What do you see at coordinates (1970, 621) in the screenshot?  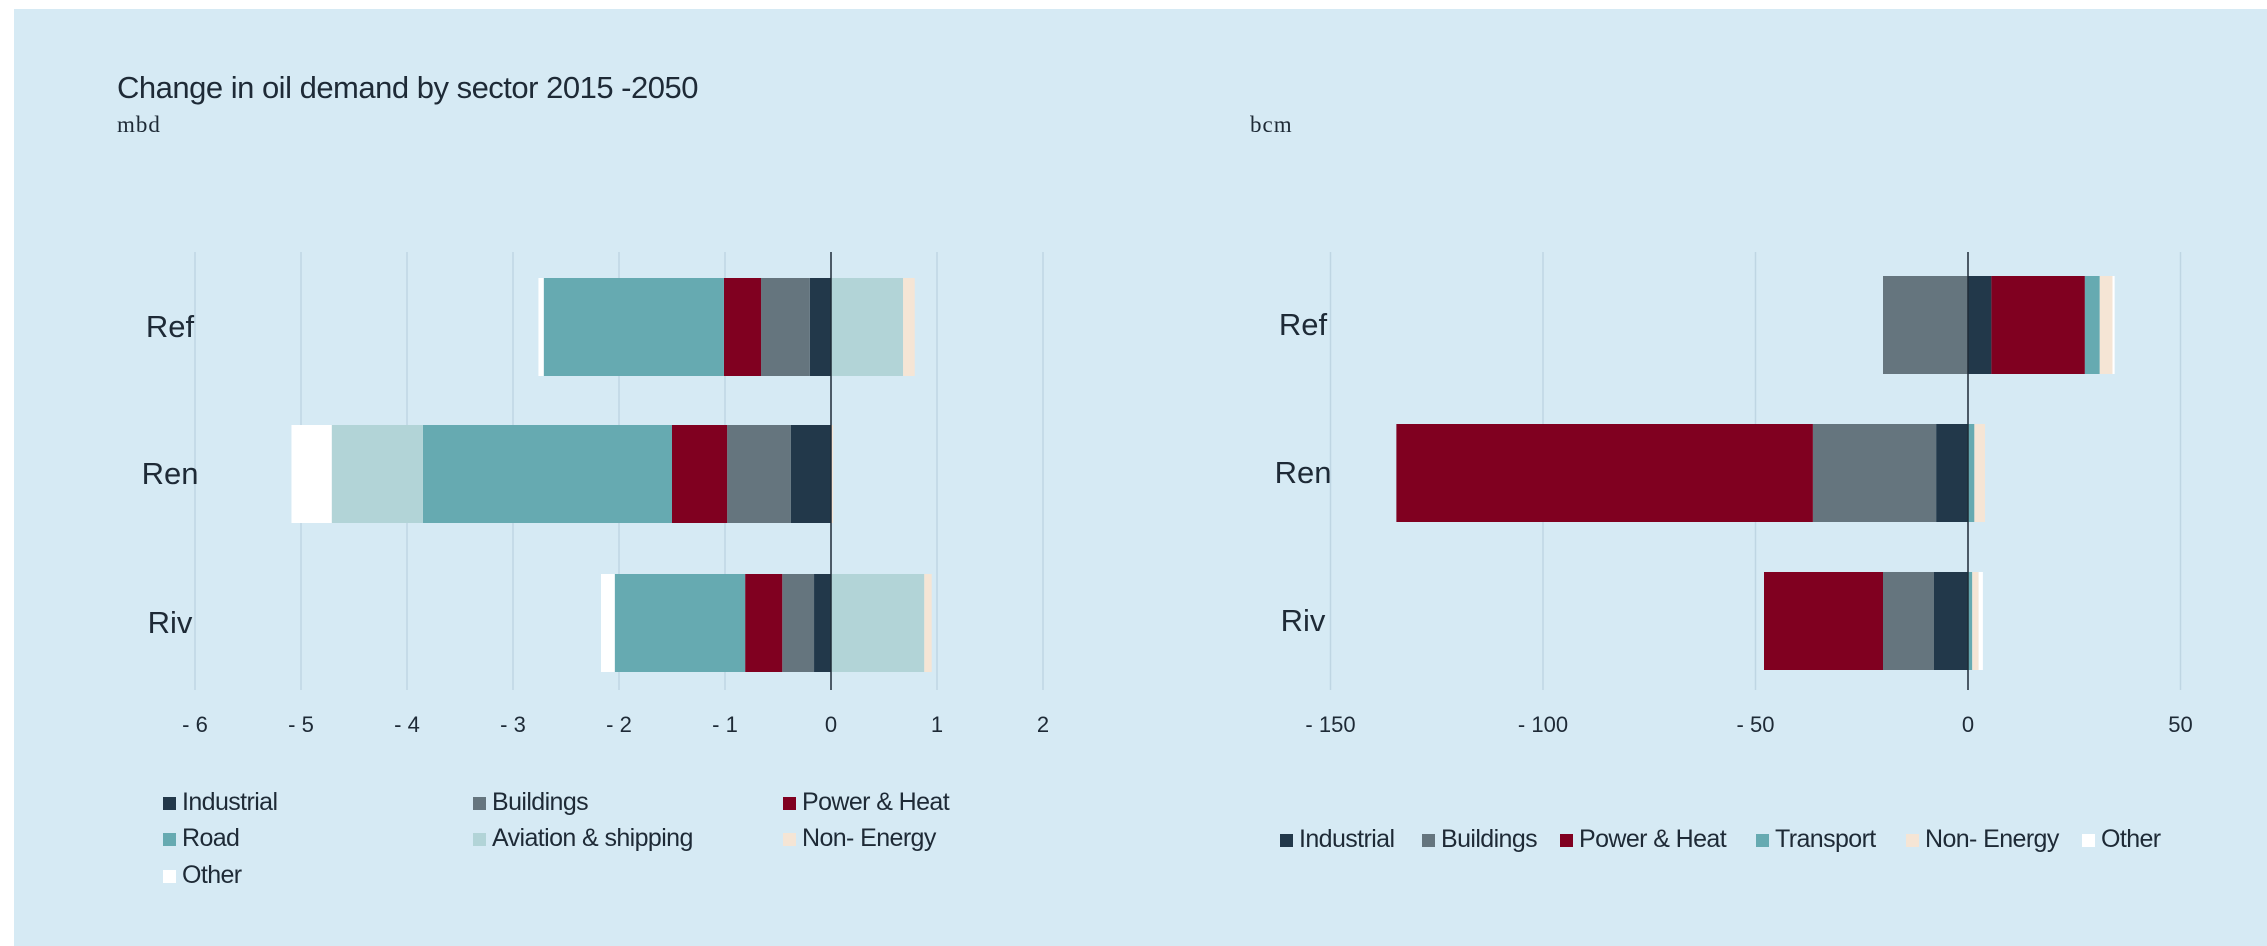 I see `bar-riv-transport` at bounding box center [1970, 621].